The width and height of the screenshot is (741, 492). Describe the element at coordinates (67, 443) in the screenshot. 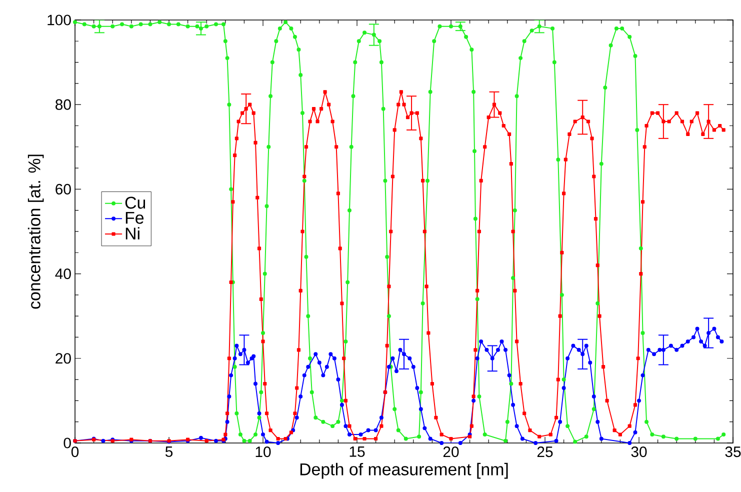

I see `y-tick-label: 0` at that location.